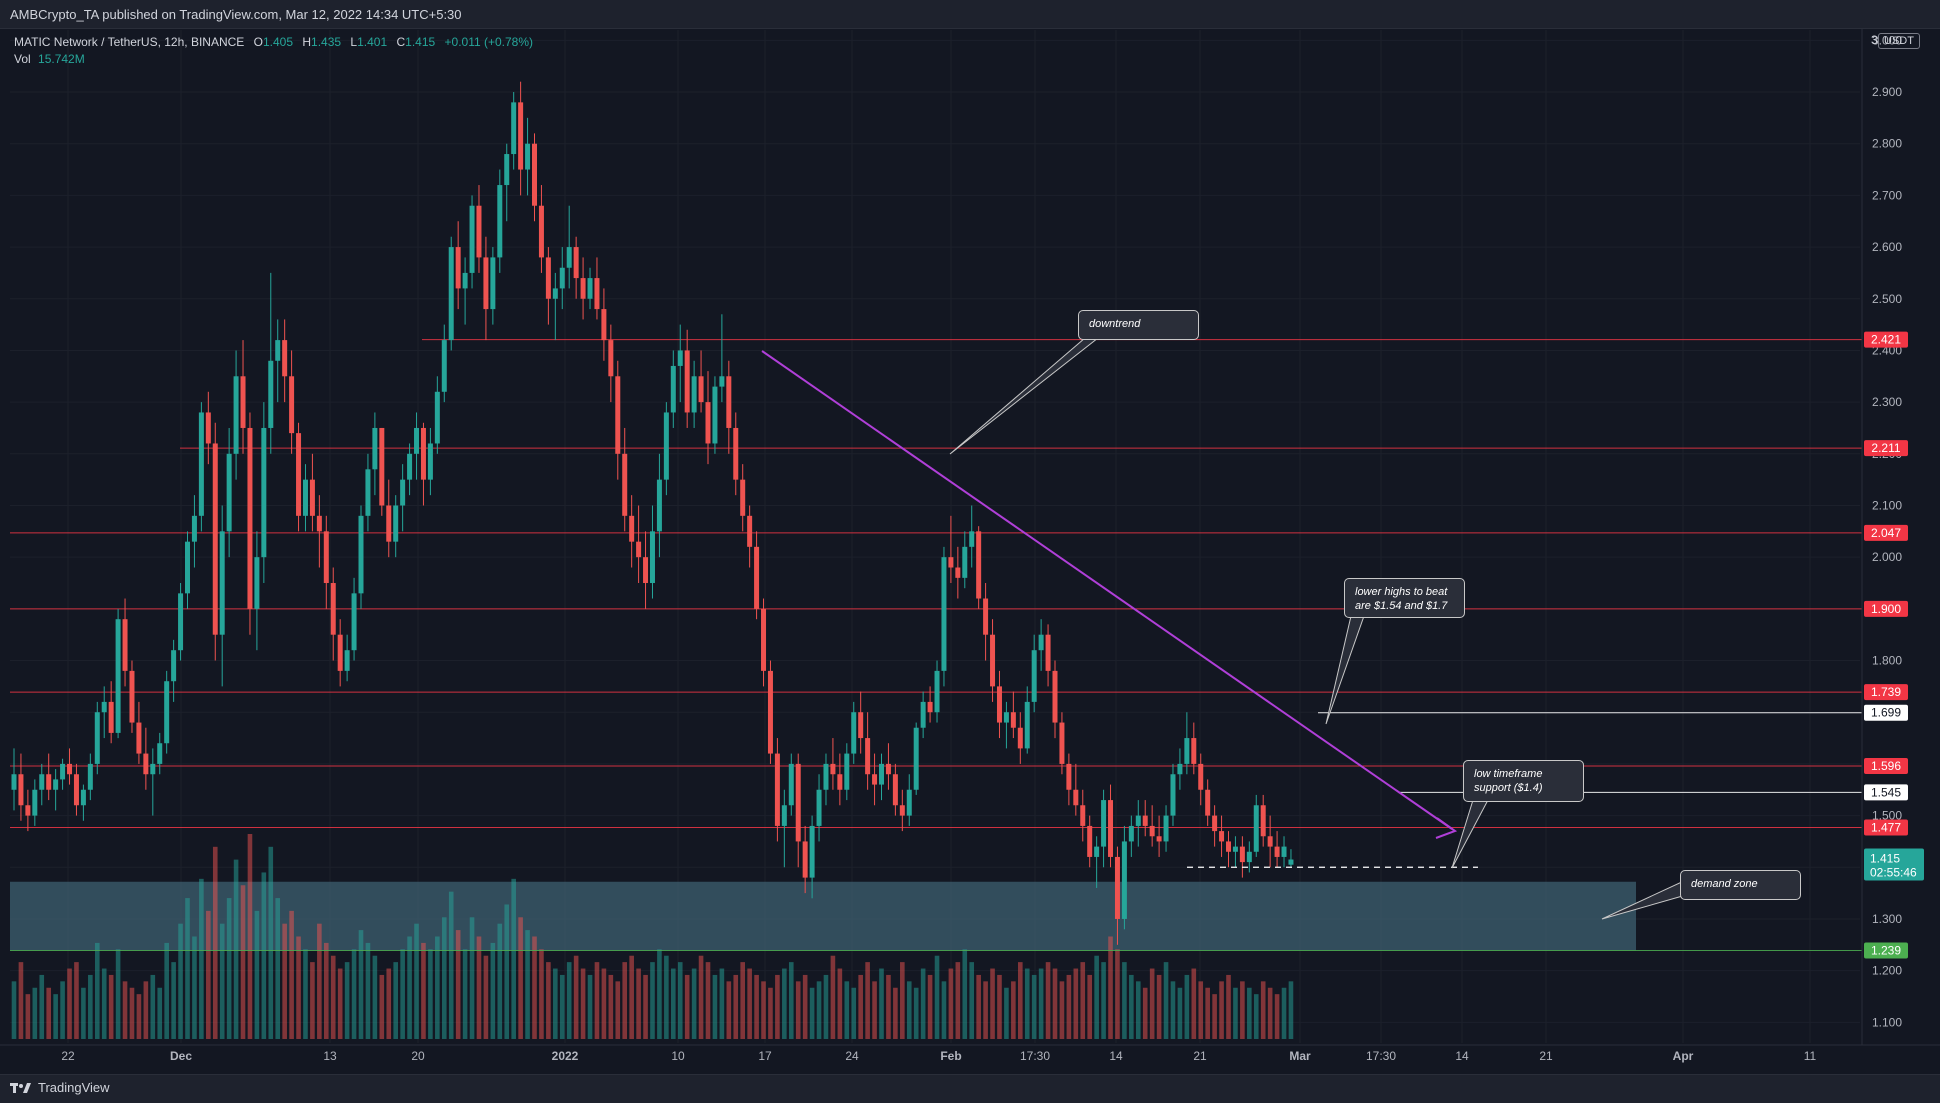  I want to click on last-price-label: 1.415, so click(1885, 859).